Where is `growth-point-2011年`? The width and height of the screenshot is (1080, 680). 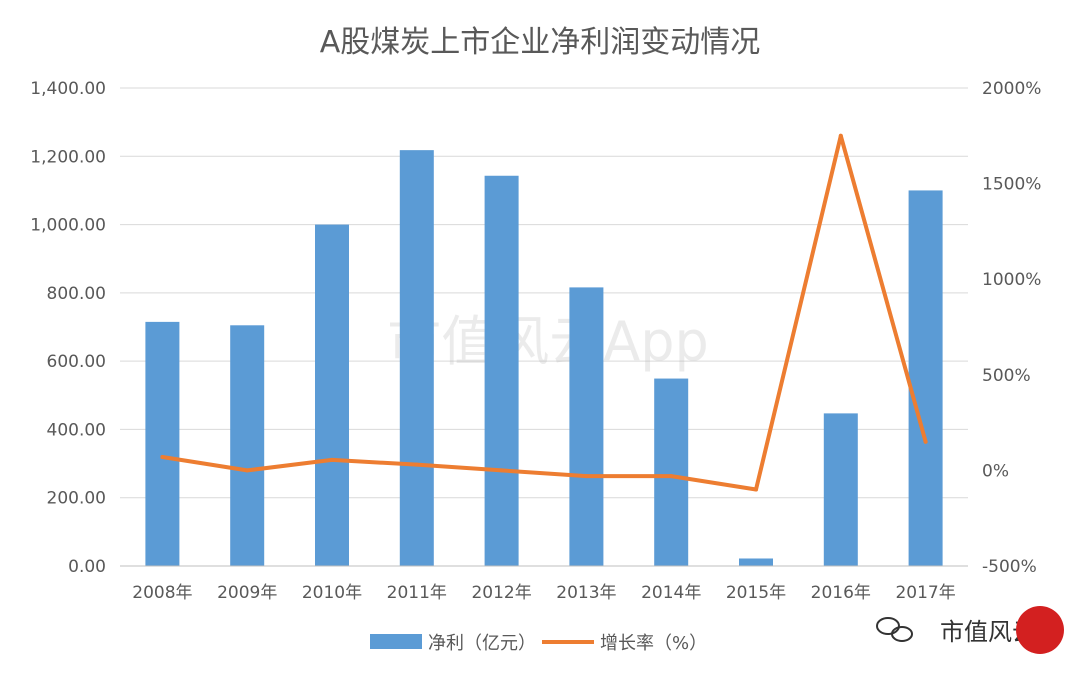
growth-point-2011年 is located at coordinates (416, 464).